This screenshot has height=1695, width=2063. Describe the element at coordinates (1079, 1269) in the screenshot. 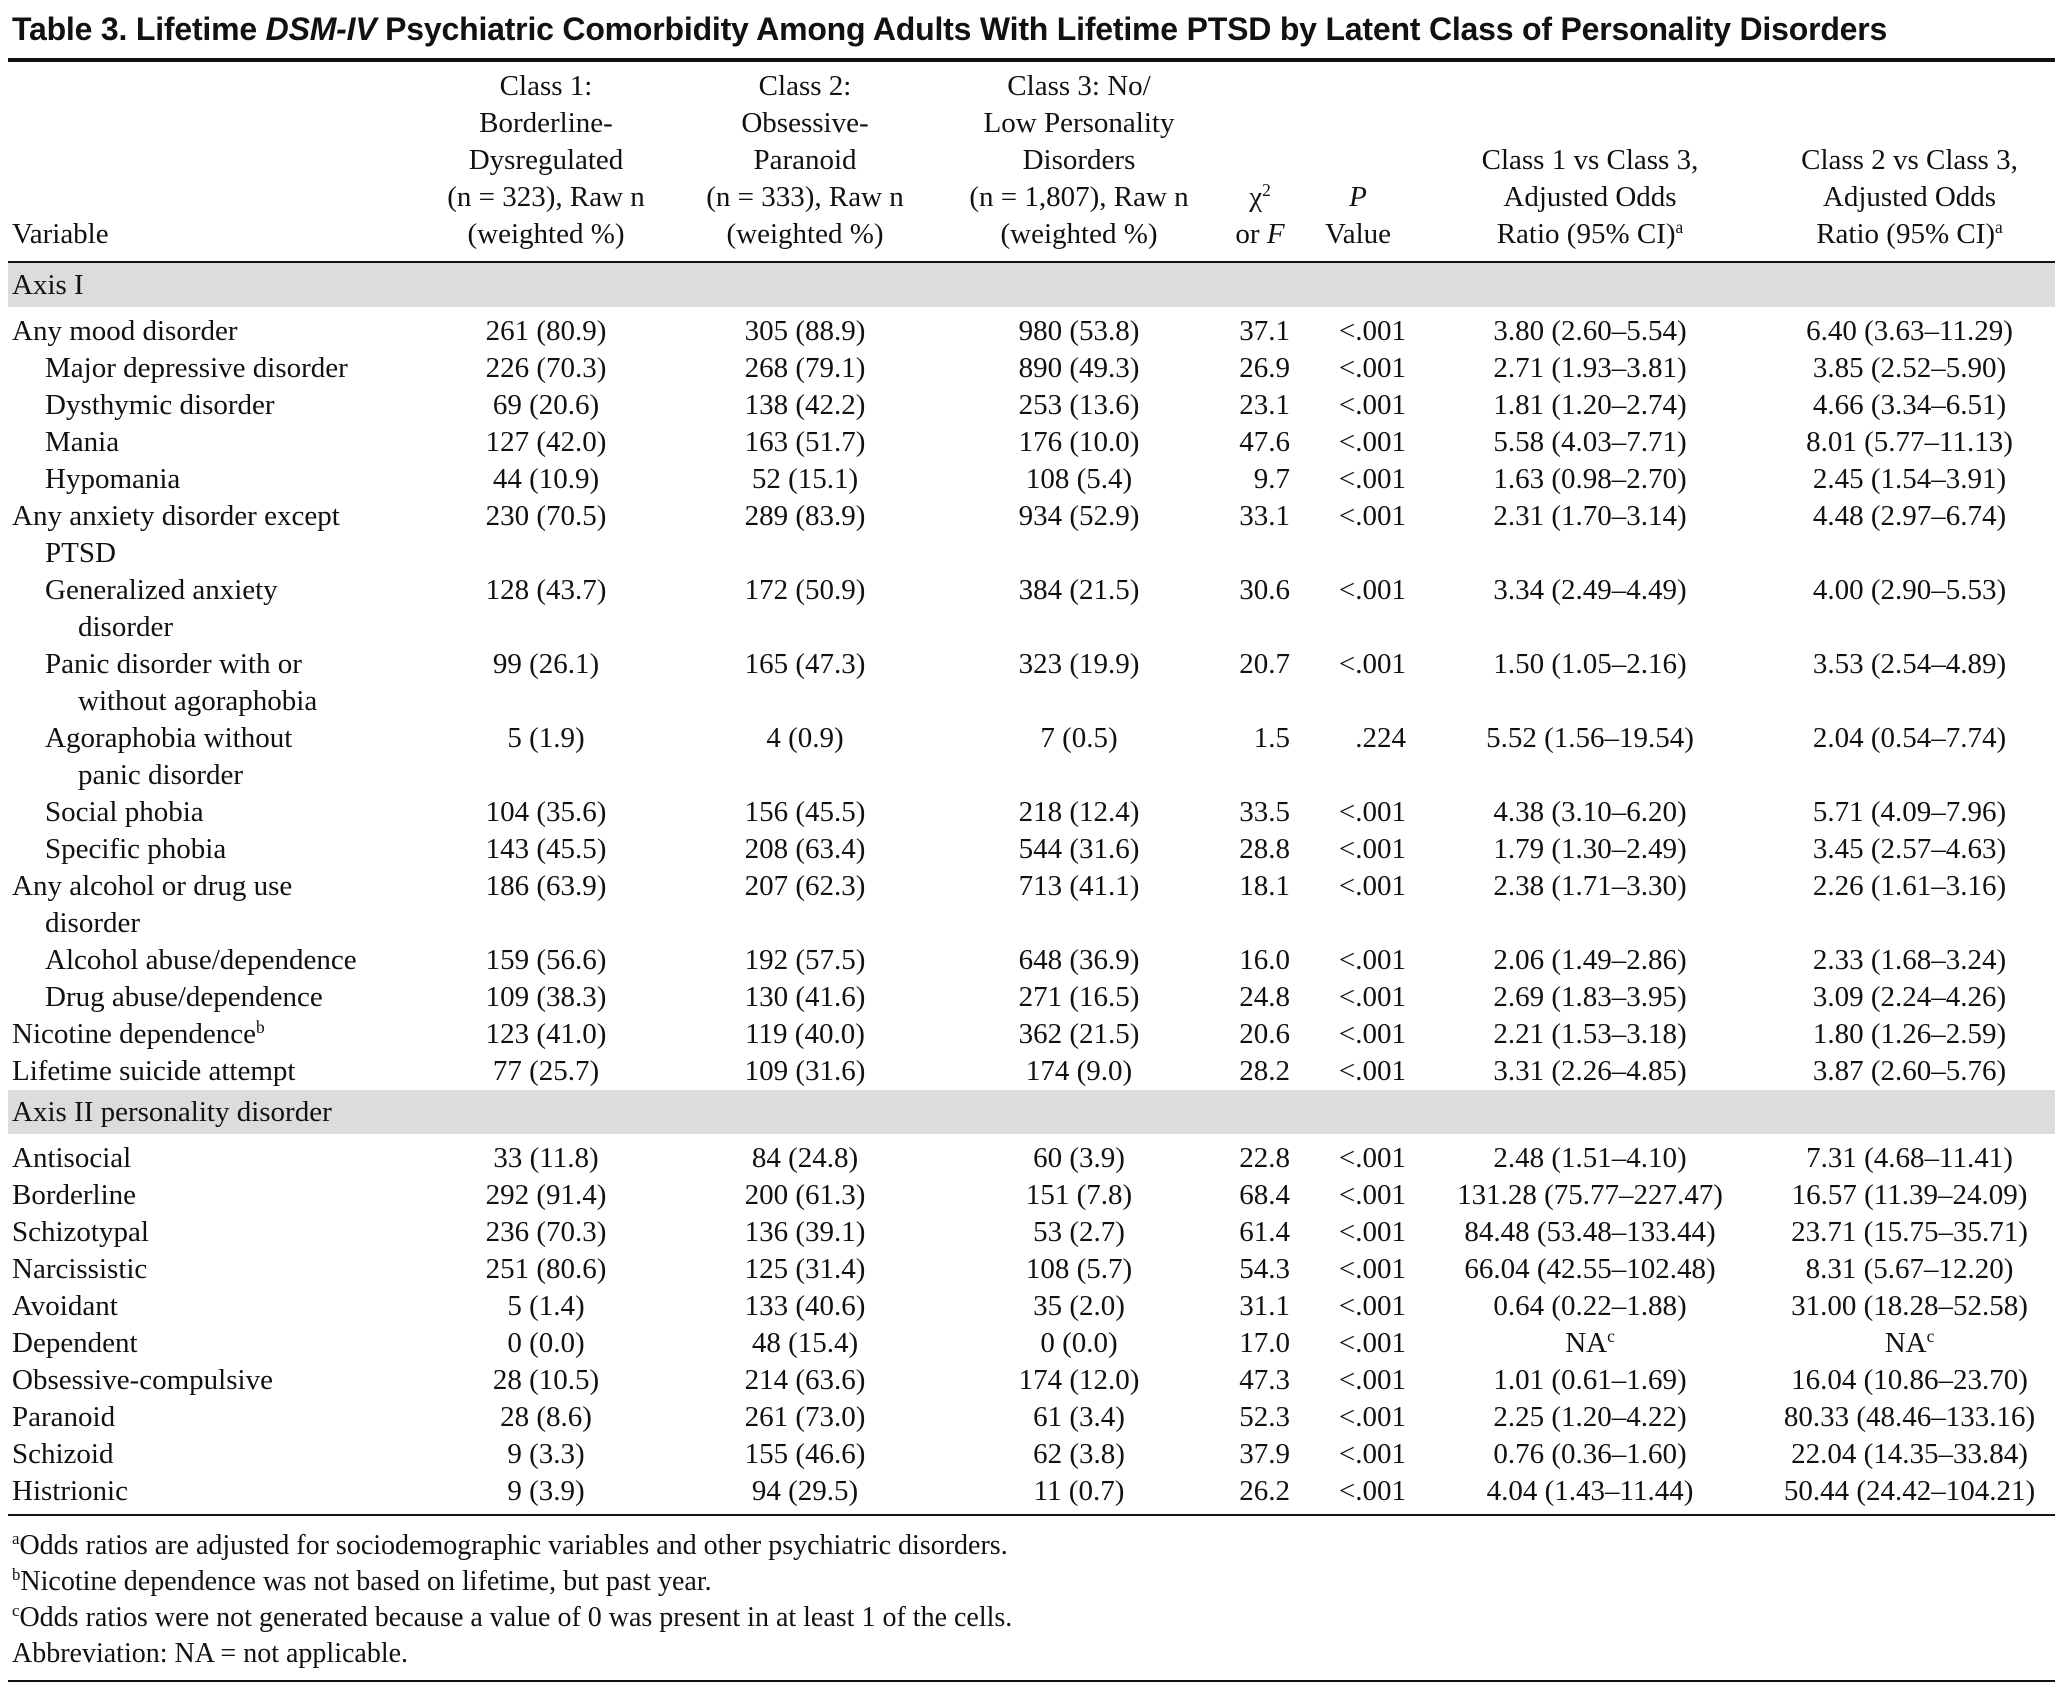

I see `text: 108 (5.7)` at that location.